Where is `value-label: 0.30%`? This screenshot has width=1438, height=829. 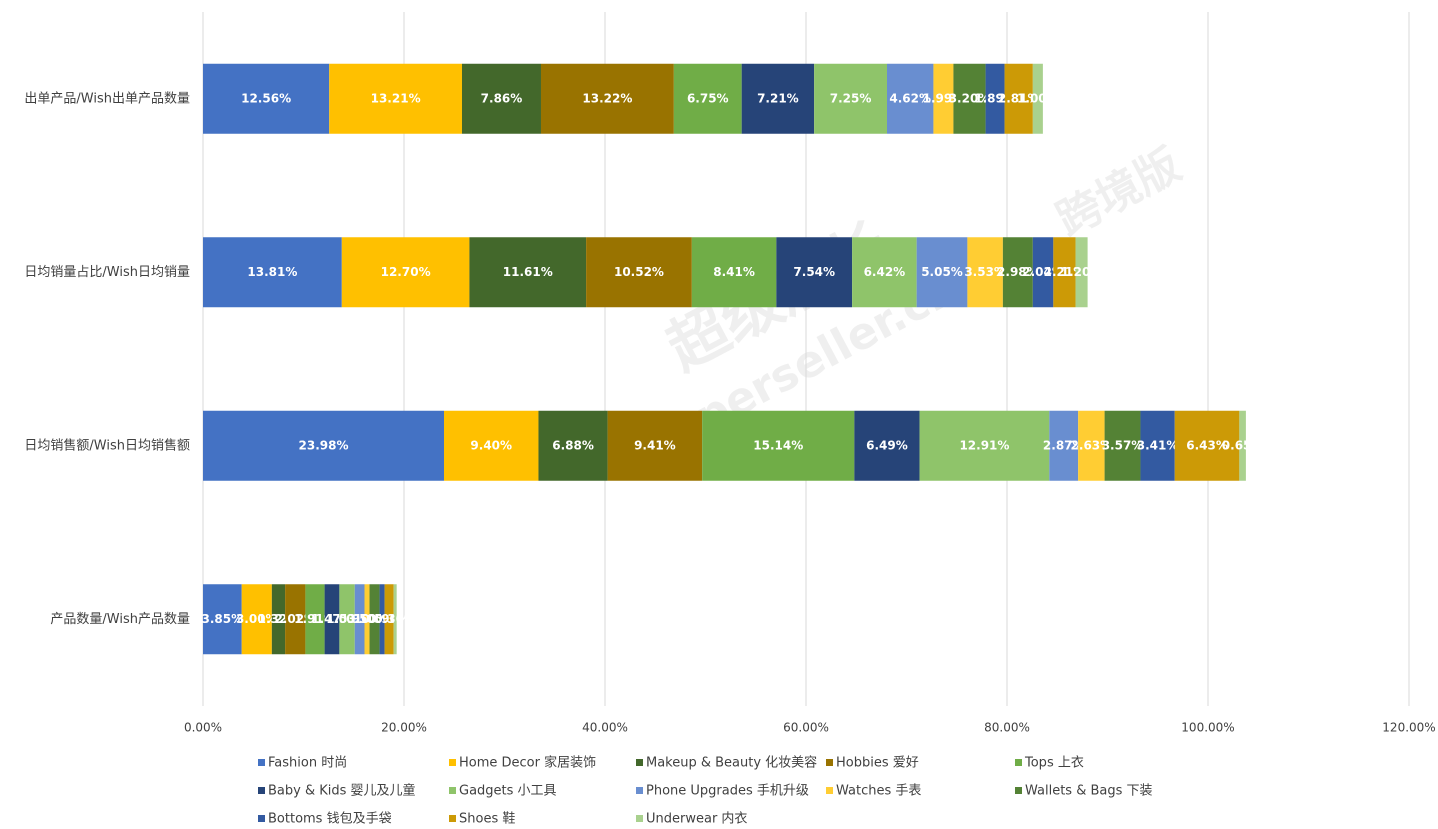 value-label: 0.30% is located at coordinates (395, 619).